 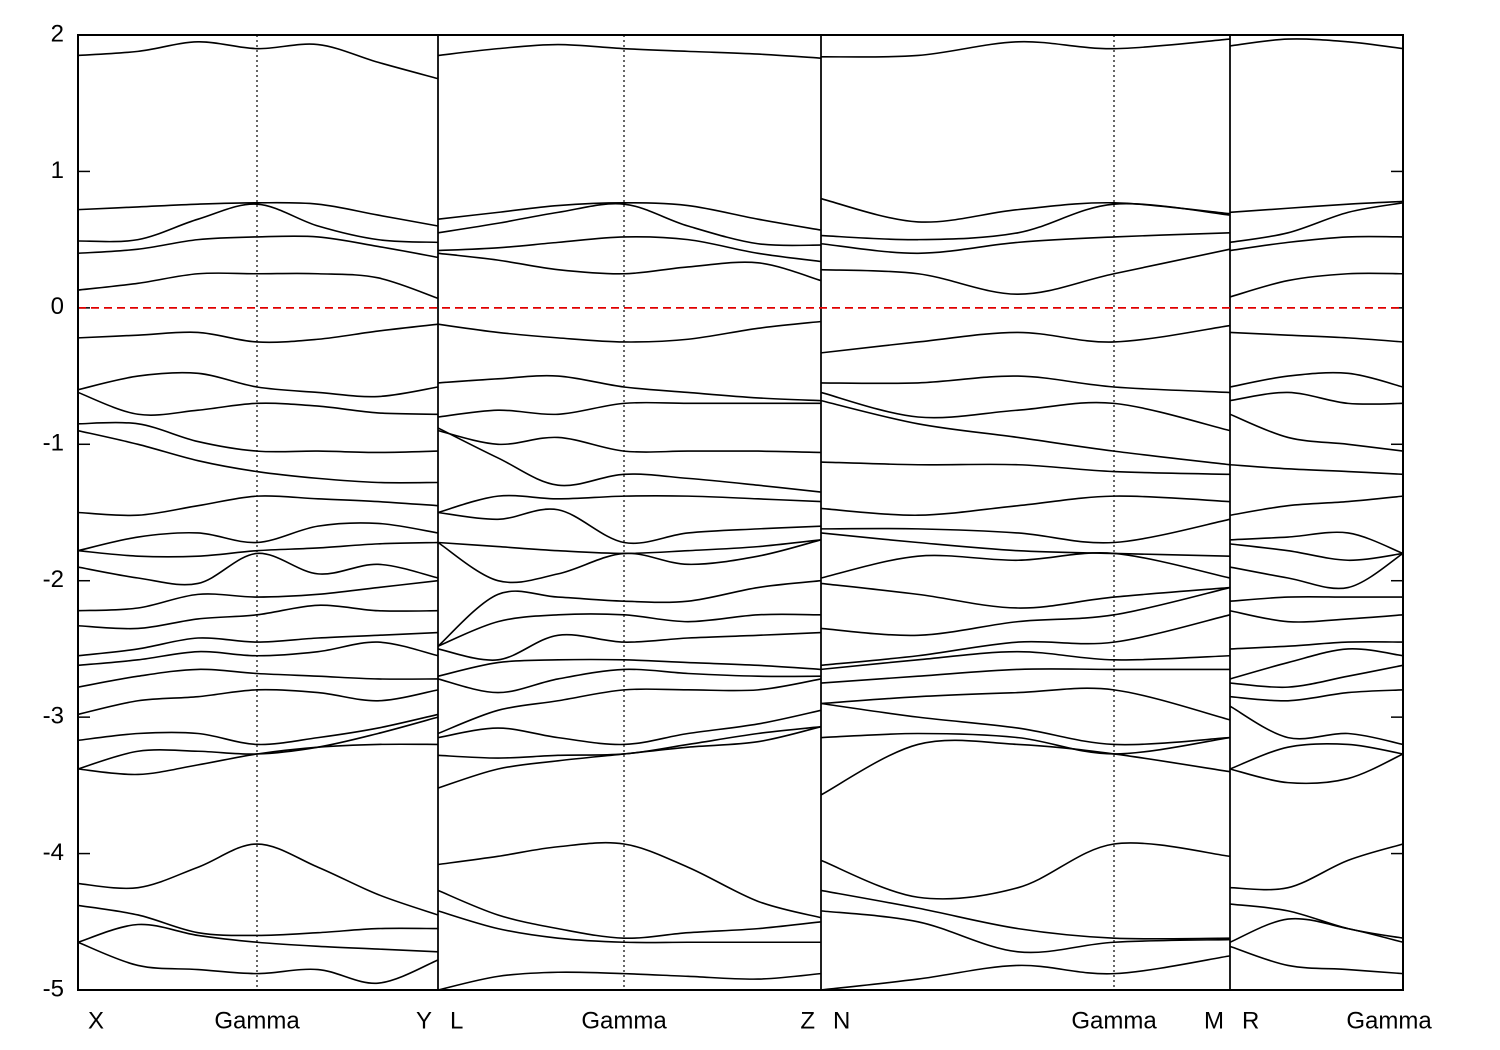 What do you see at coordinates (841, 1020) in the screenshot?
I see `x-tick-label: N` at bounding box center [841, 1020].